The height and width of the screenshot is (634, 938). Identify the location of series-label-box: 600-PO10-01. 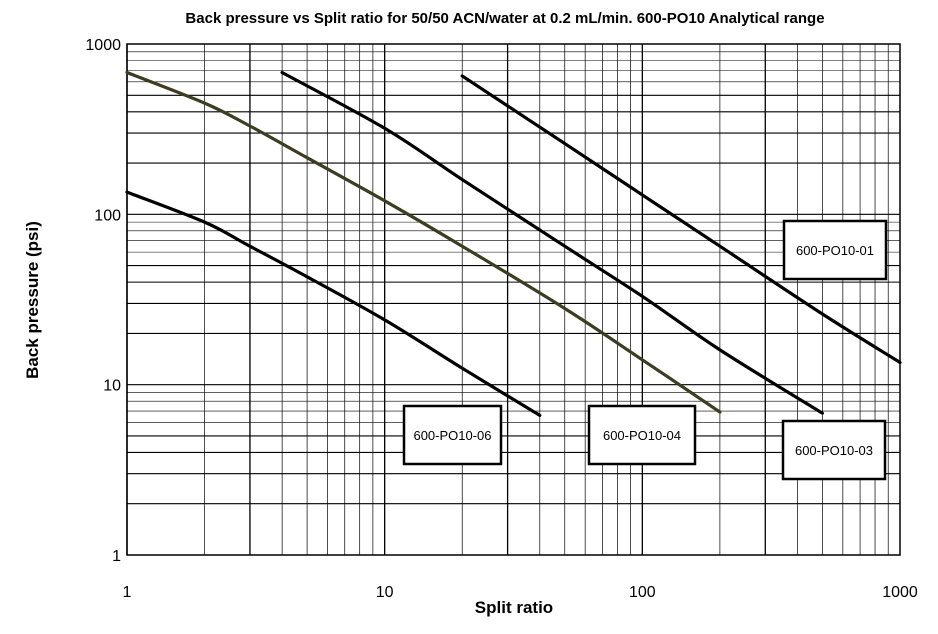
(835, 250).